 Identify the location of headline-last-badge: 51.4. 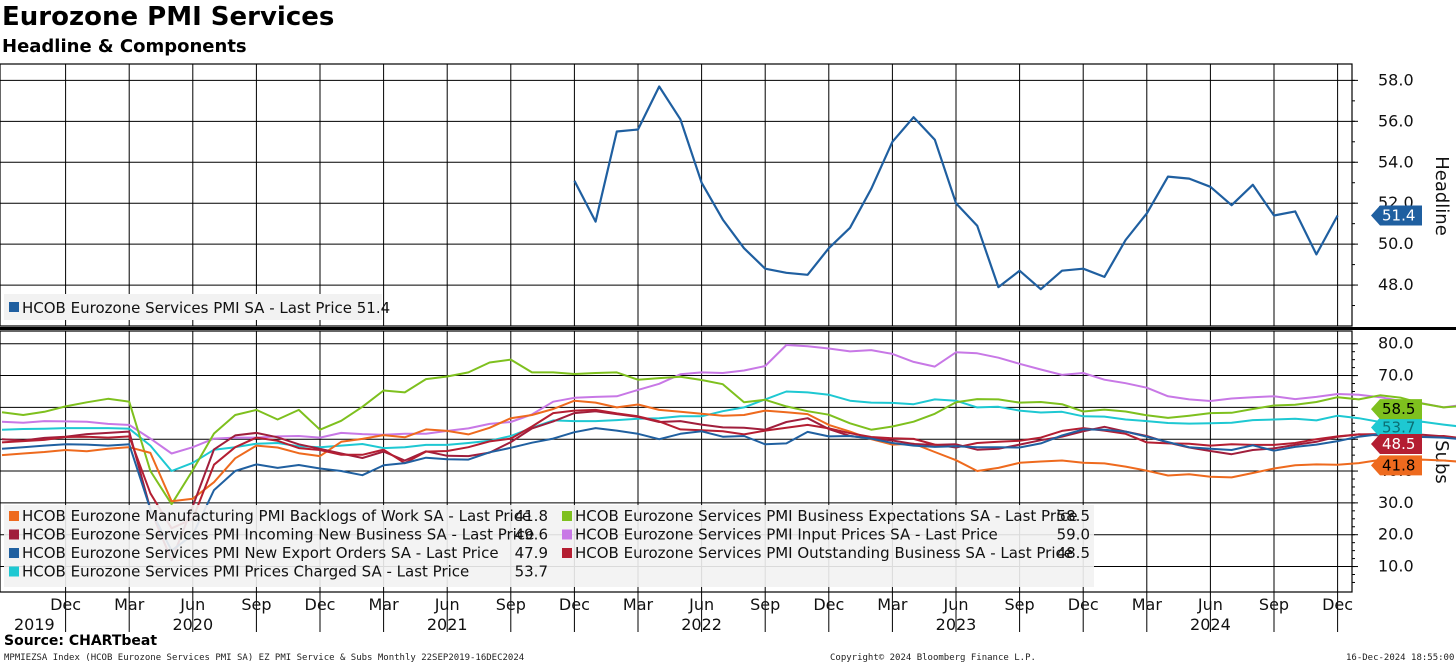
(1396, 215).